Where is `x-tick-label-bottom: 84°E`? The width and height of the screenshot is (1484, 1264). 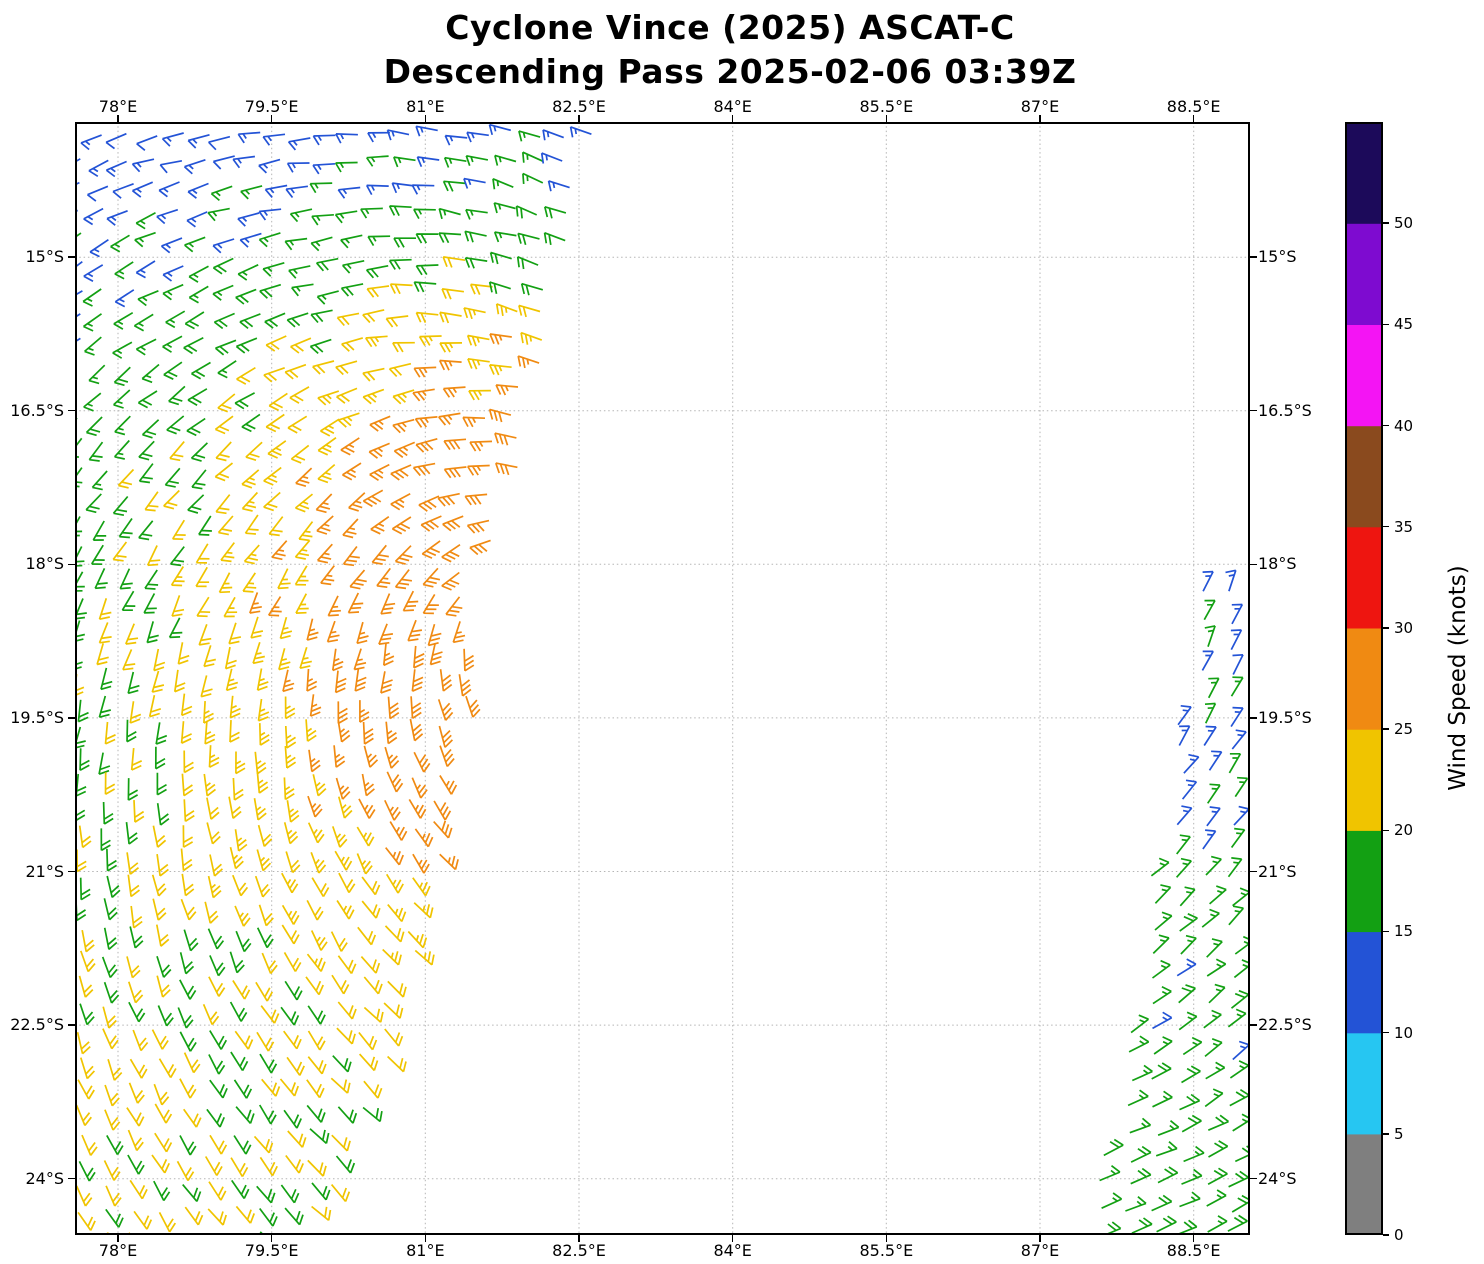 x-tick-label-bottom: 84°E is located at coordinates (732, 1250).